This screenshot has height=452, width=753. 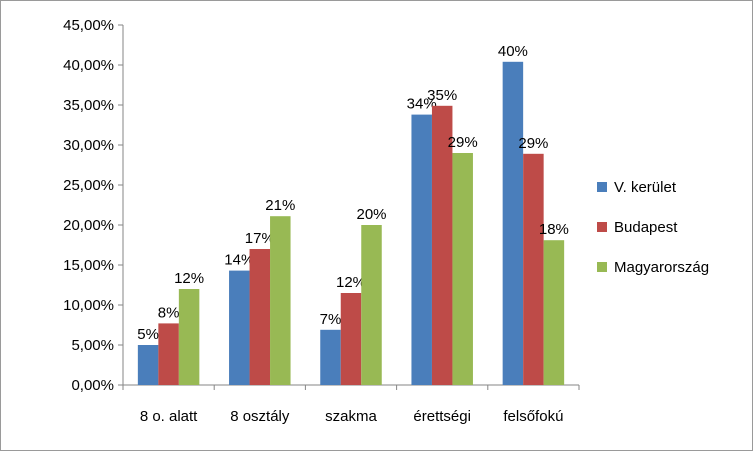 What do you see at coordinates (331, 319) in the screenshot?
I see `data-label: 7%` at bounding box center [331, 319].